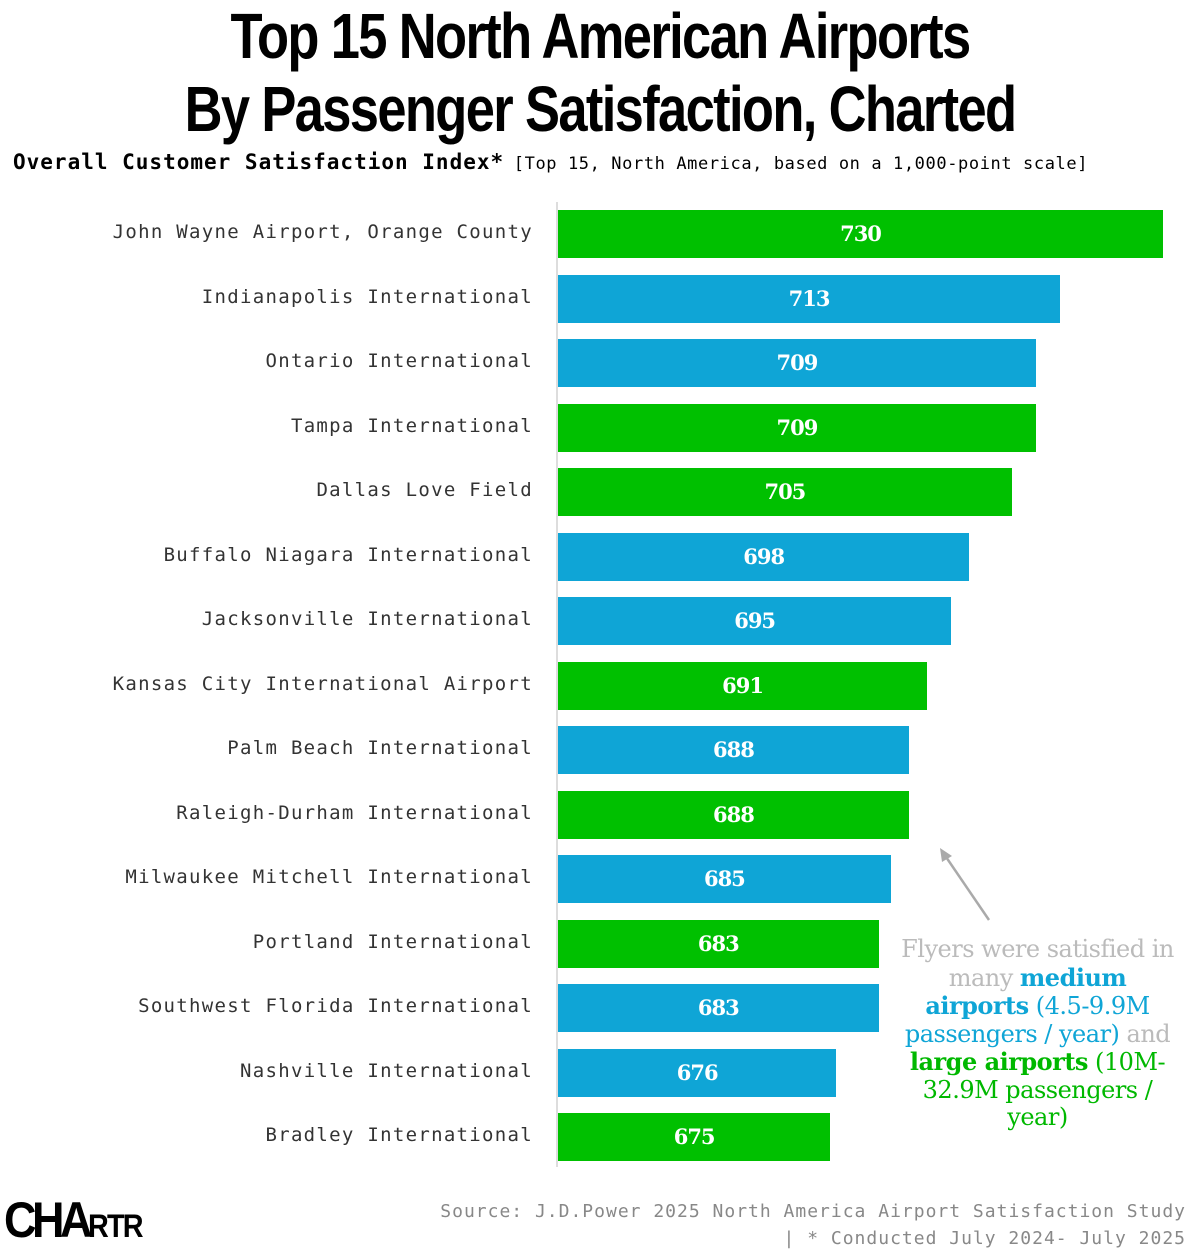 The width and height of the screenshot is (1200, 1255). Describe the element at coordinates (1145, 1033) in the screenshot. I see `annotation-part: and` at that location.